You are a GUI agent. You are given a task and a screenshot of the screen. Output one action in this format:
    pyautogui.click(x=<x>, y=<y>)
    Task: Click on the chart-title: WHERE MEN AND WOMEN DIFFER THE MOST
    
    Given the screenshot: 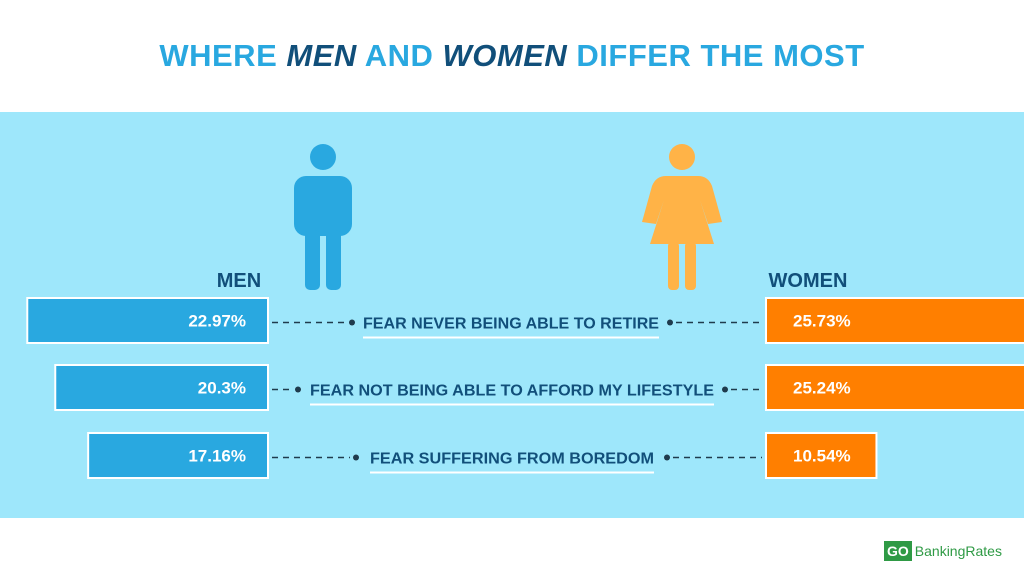 What is the action you would take?
    pyautogui.click(x=512, y=56)
    